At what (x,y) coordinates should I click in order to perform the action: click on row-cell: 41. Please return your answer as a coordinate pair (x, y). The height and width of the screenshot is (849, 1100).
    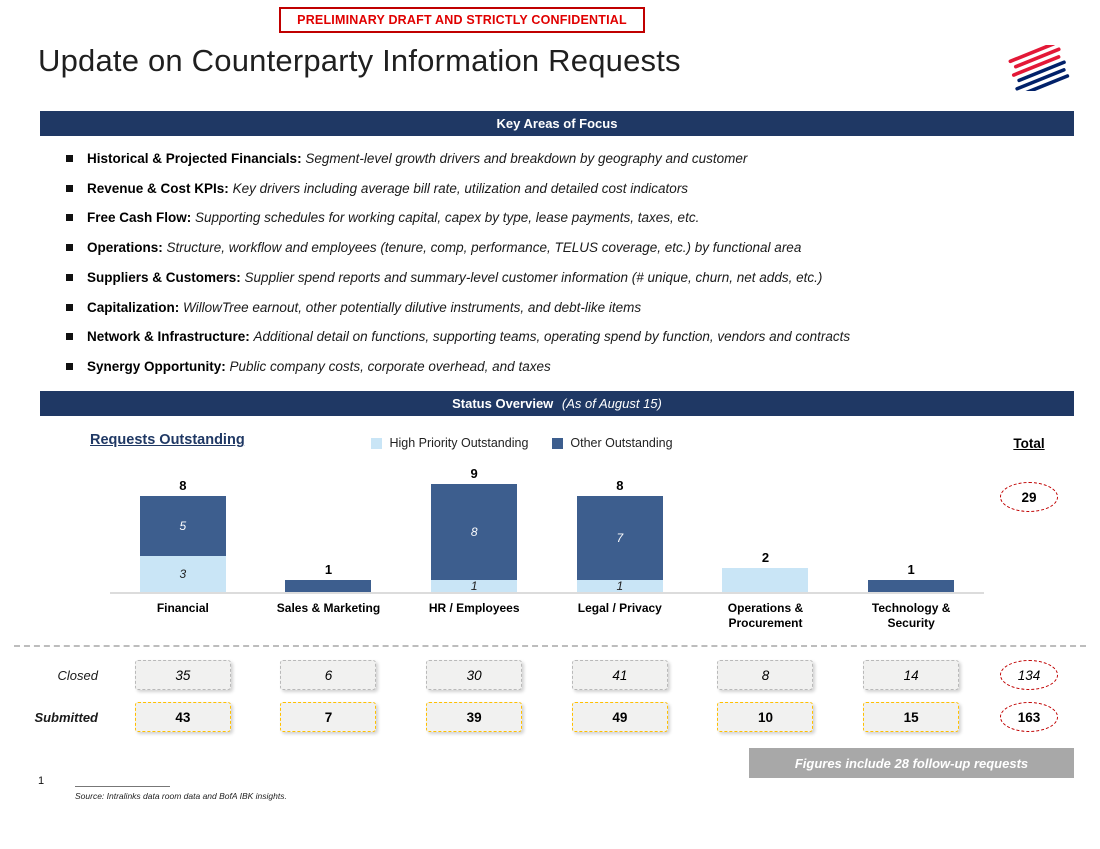
    Looking at the image, I should click on (620, 675).